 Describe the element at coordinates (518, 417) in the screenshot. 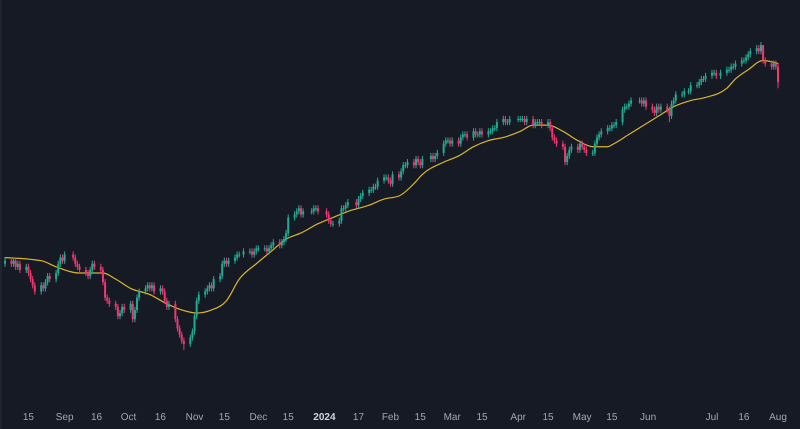

I see `x-tick-label: Apr` at that location.